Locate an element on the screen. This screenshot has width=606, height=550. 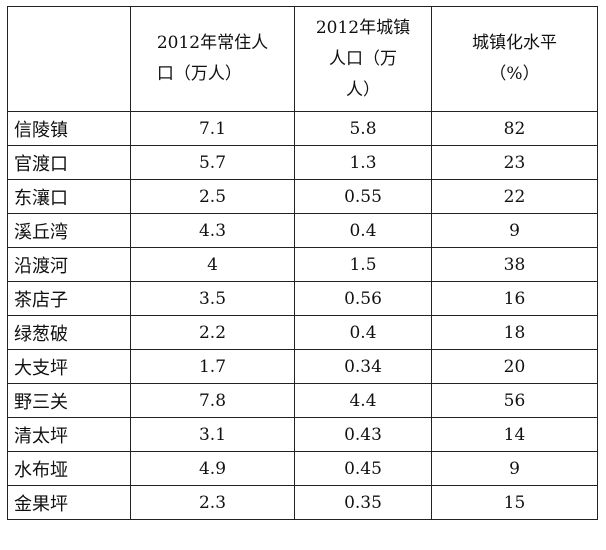
table-row: 信陵镇 7.1 5.8 82 is located at coordinates (302, 128).